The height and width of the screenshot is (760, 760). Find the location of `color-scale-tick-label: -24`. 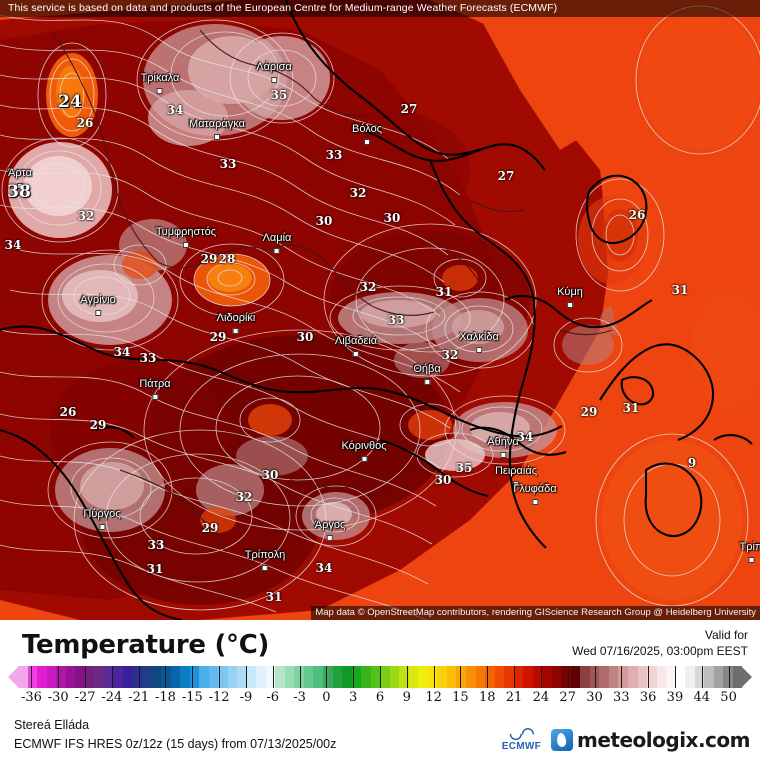

color-scale-tick-label: -24 is located at coordinates (112, 697).